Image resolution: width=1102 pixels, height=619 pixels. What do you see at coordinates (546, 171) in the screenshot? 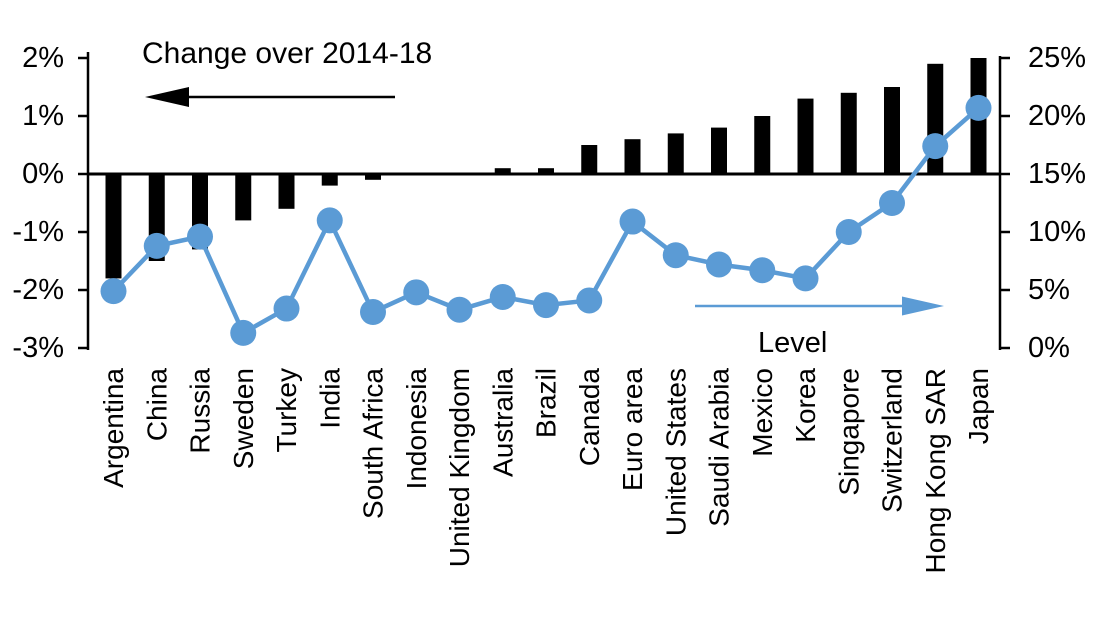
I see `bar-brazil` at bounding box center [546, 171].